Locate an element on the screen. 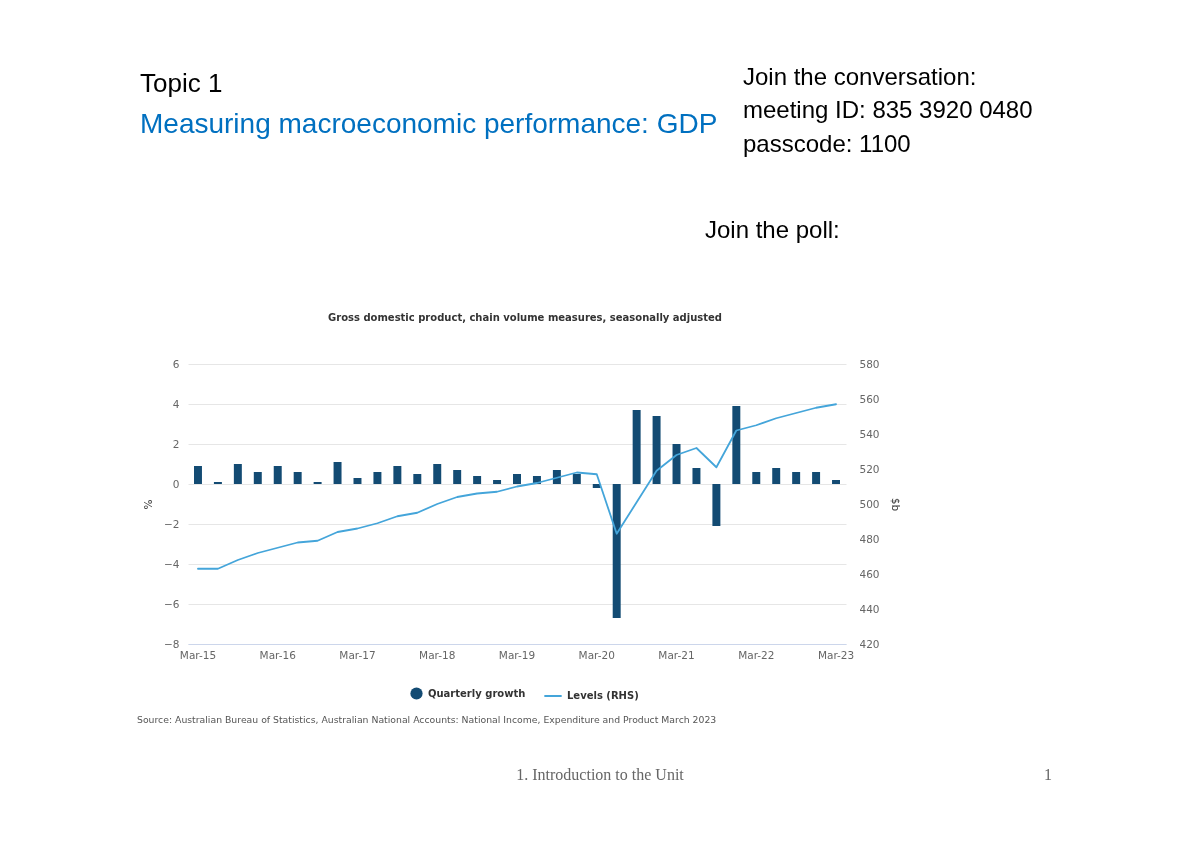 The width and height of the screenshot is (1200, 849). line-series is located at coordinates (517, 486).